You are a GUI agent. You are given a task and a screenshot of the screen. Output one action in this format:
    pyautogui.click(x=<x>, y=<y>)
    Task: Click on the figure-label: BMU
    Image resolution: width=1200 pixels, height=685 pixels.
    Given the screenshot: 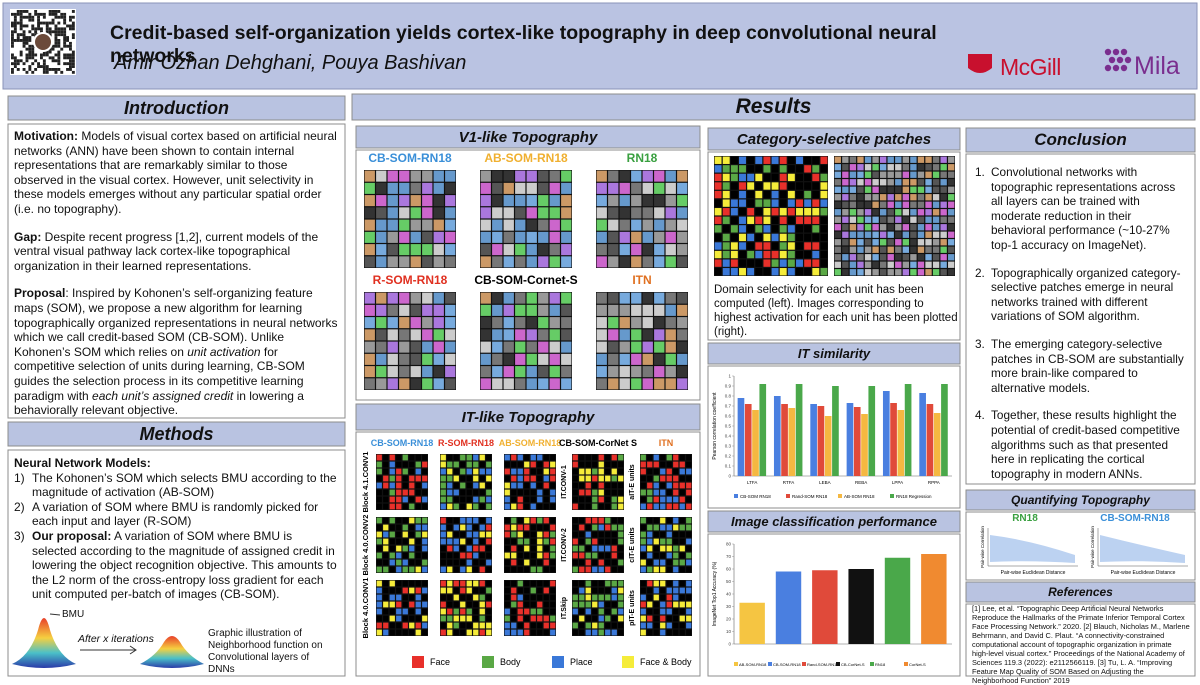 What is the action you would take?
    pyautogui.click(x=73, y=614)
    